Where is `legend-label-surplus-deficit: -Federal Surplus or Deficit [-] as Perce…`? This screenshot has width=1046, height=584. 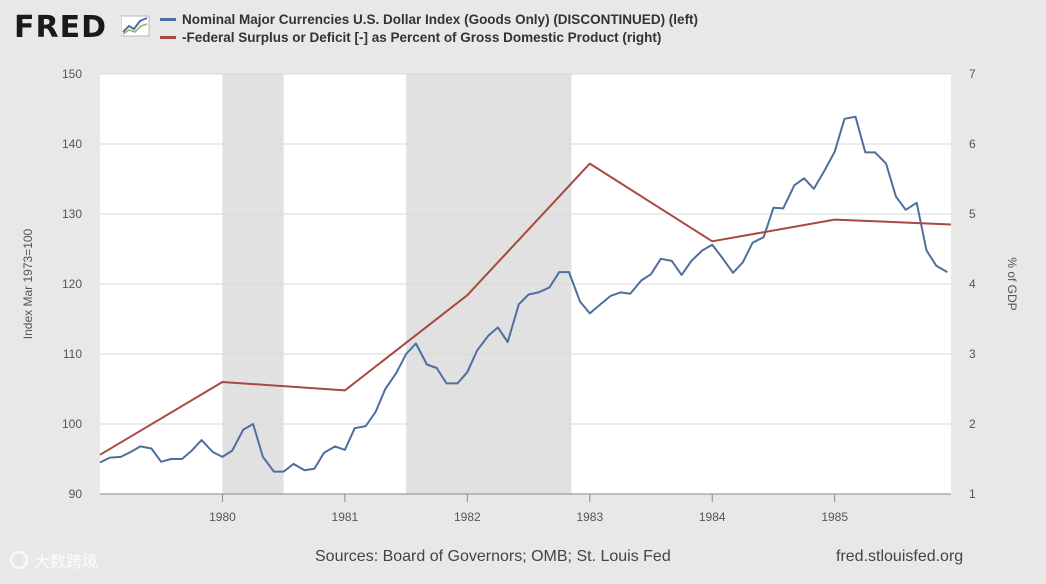
legend-label-surplus-deficit: -Federal Surplus or Deficit [-] as Perce… is located at coordinates (422, 37).